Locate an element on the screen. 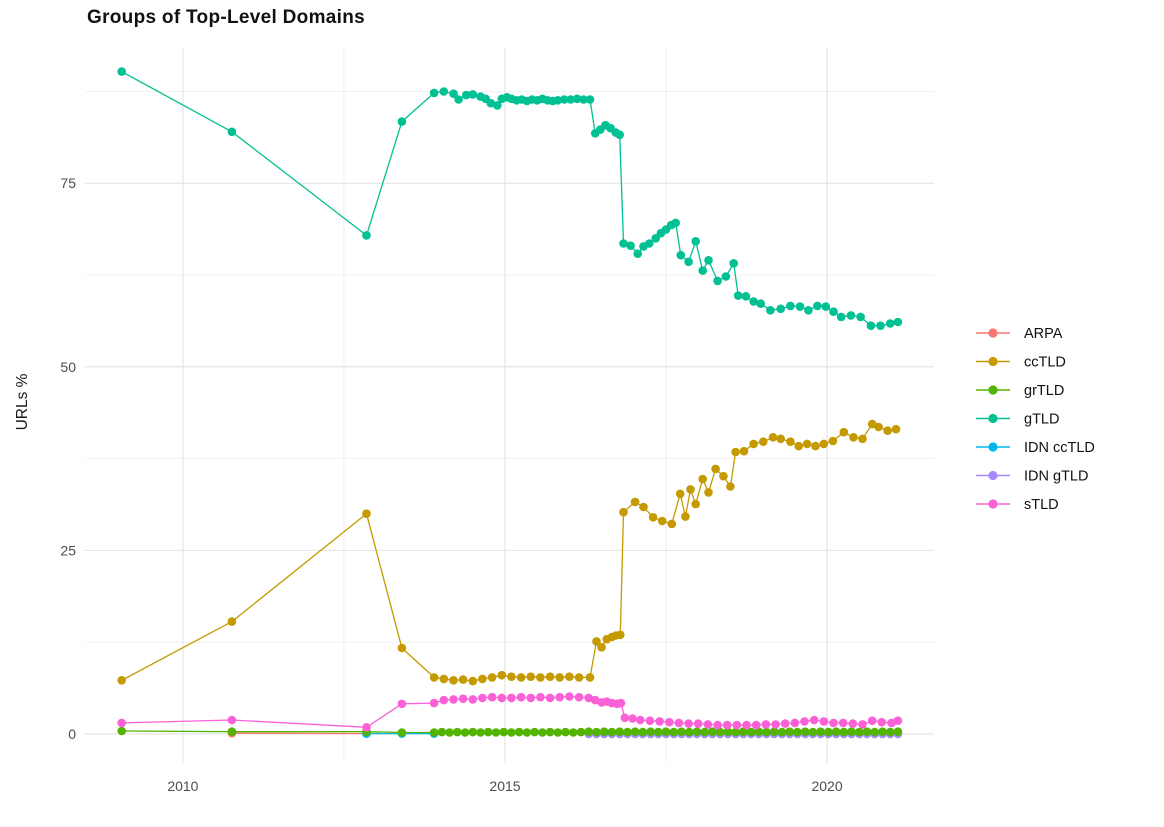 This screenshot has height=827, width=1164. x-tick-label: 2015 is located at coordinates (504, 786).